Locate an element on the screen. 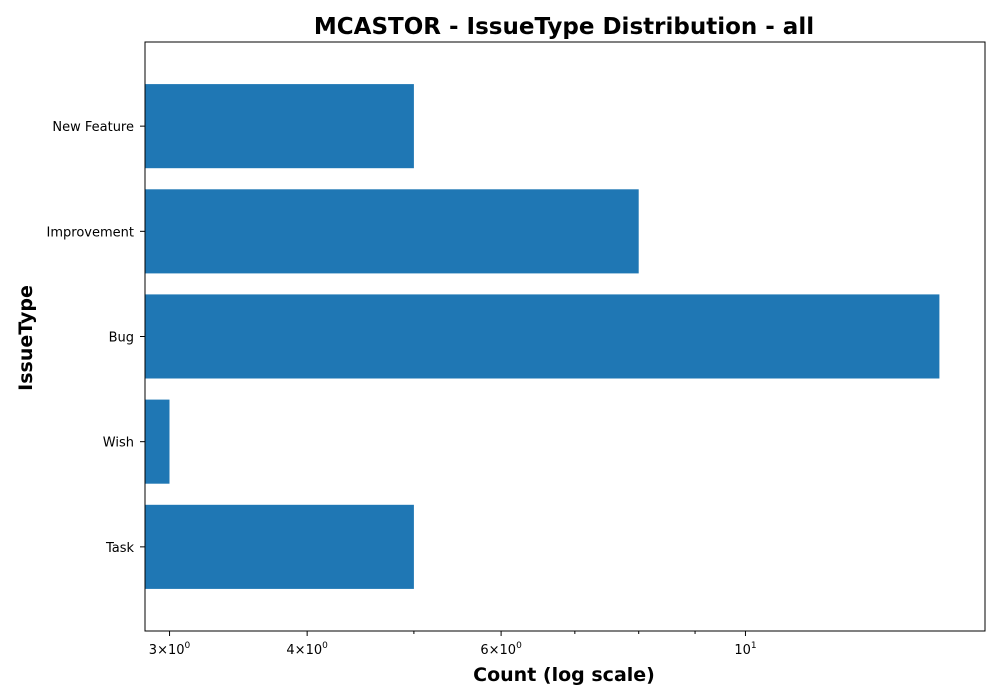 This screenshot has width=1000, height=700. bar-task is located at coordinates (279, 546).